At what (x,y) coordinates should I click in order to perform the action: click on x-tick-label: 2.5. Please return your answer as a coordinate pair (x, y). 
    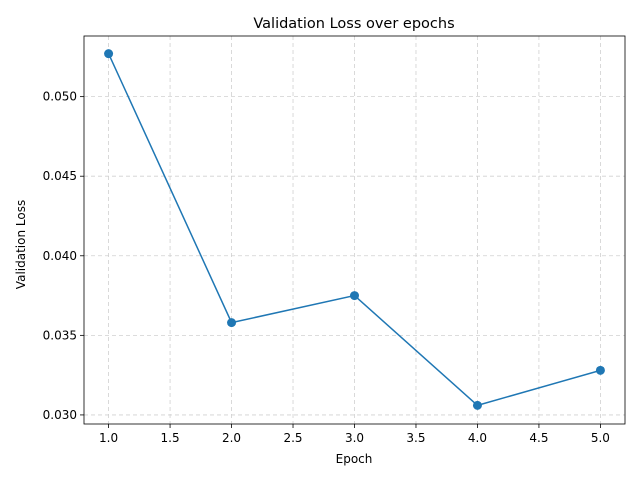
    Looking at the image, I should click on (292, 438).